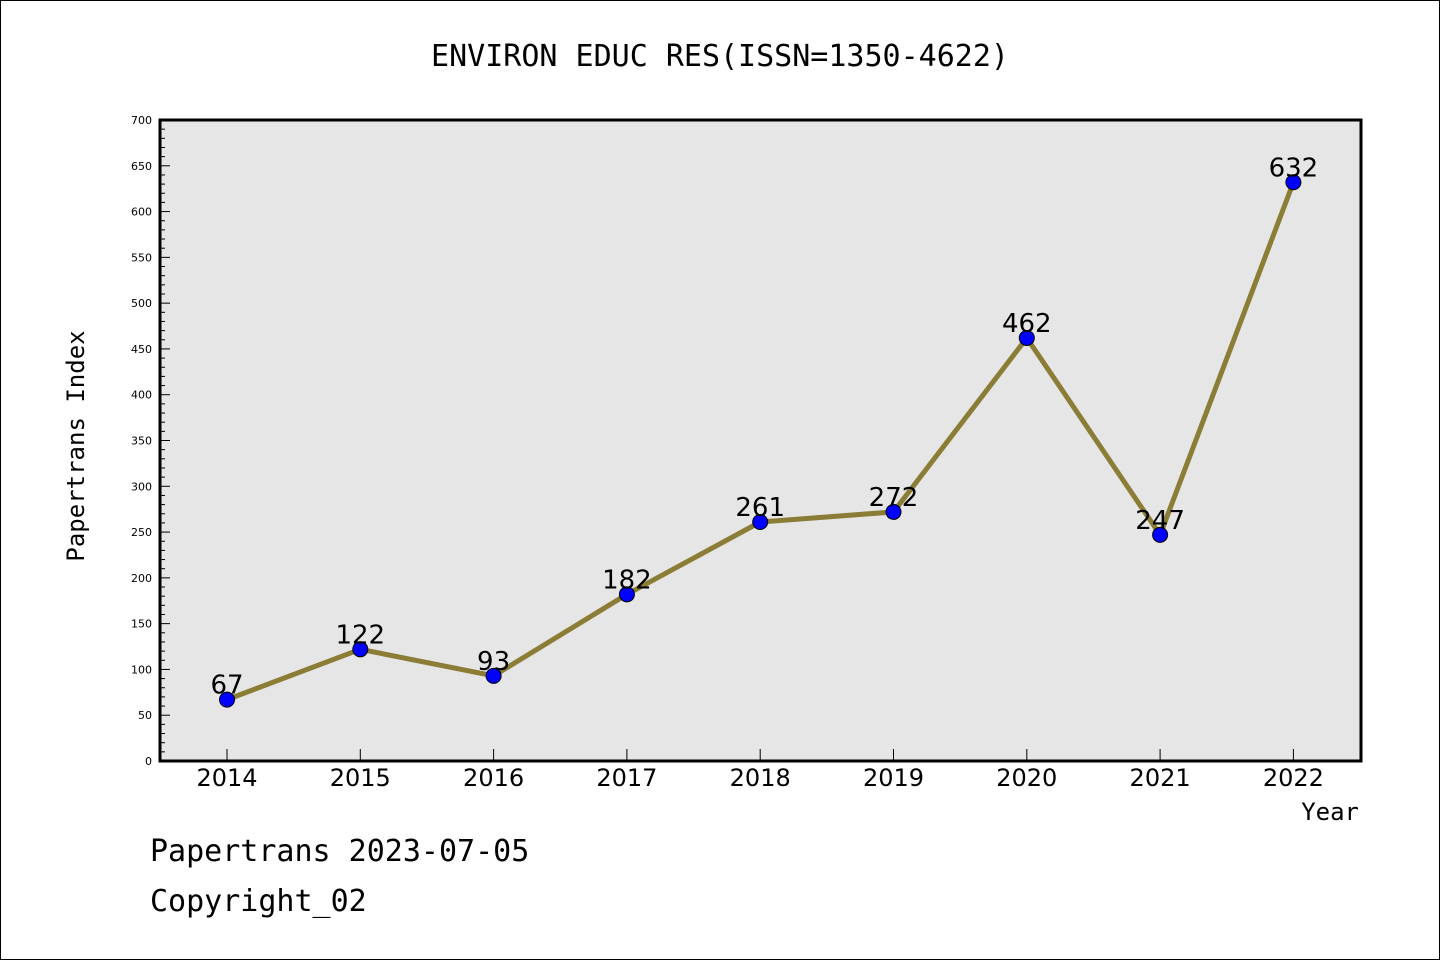  I want to click on y-tick-label: 550, so click(141, 257).